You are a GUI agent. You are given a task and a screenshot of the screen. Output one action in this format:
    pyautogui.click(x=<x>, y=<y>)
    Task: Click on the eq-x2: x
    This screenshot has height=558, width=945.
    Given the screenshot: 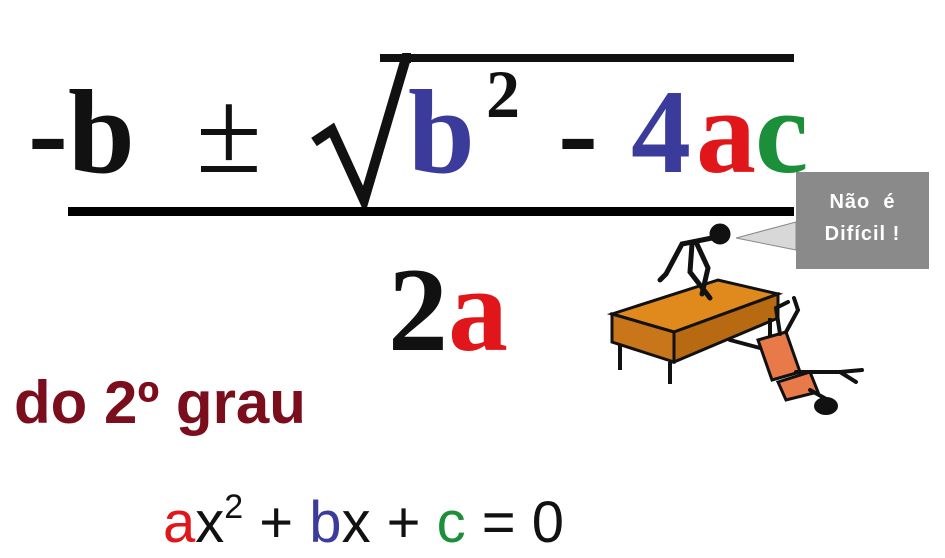 What is the action you would take?
    pyautogui.click(x=356, y=522)
    